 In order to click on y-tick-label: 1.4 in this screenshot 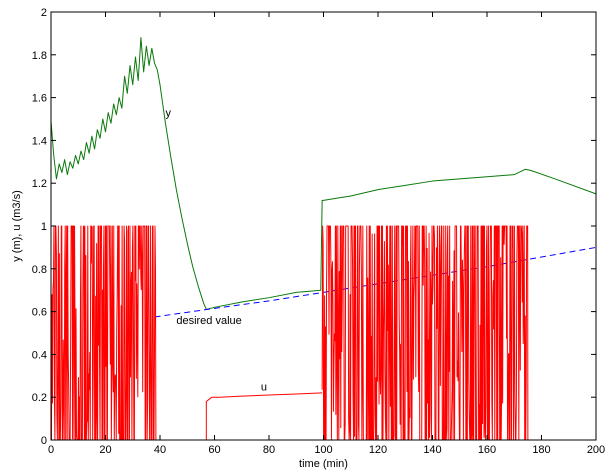, I will do `click(39, 141)`.